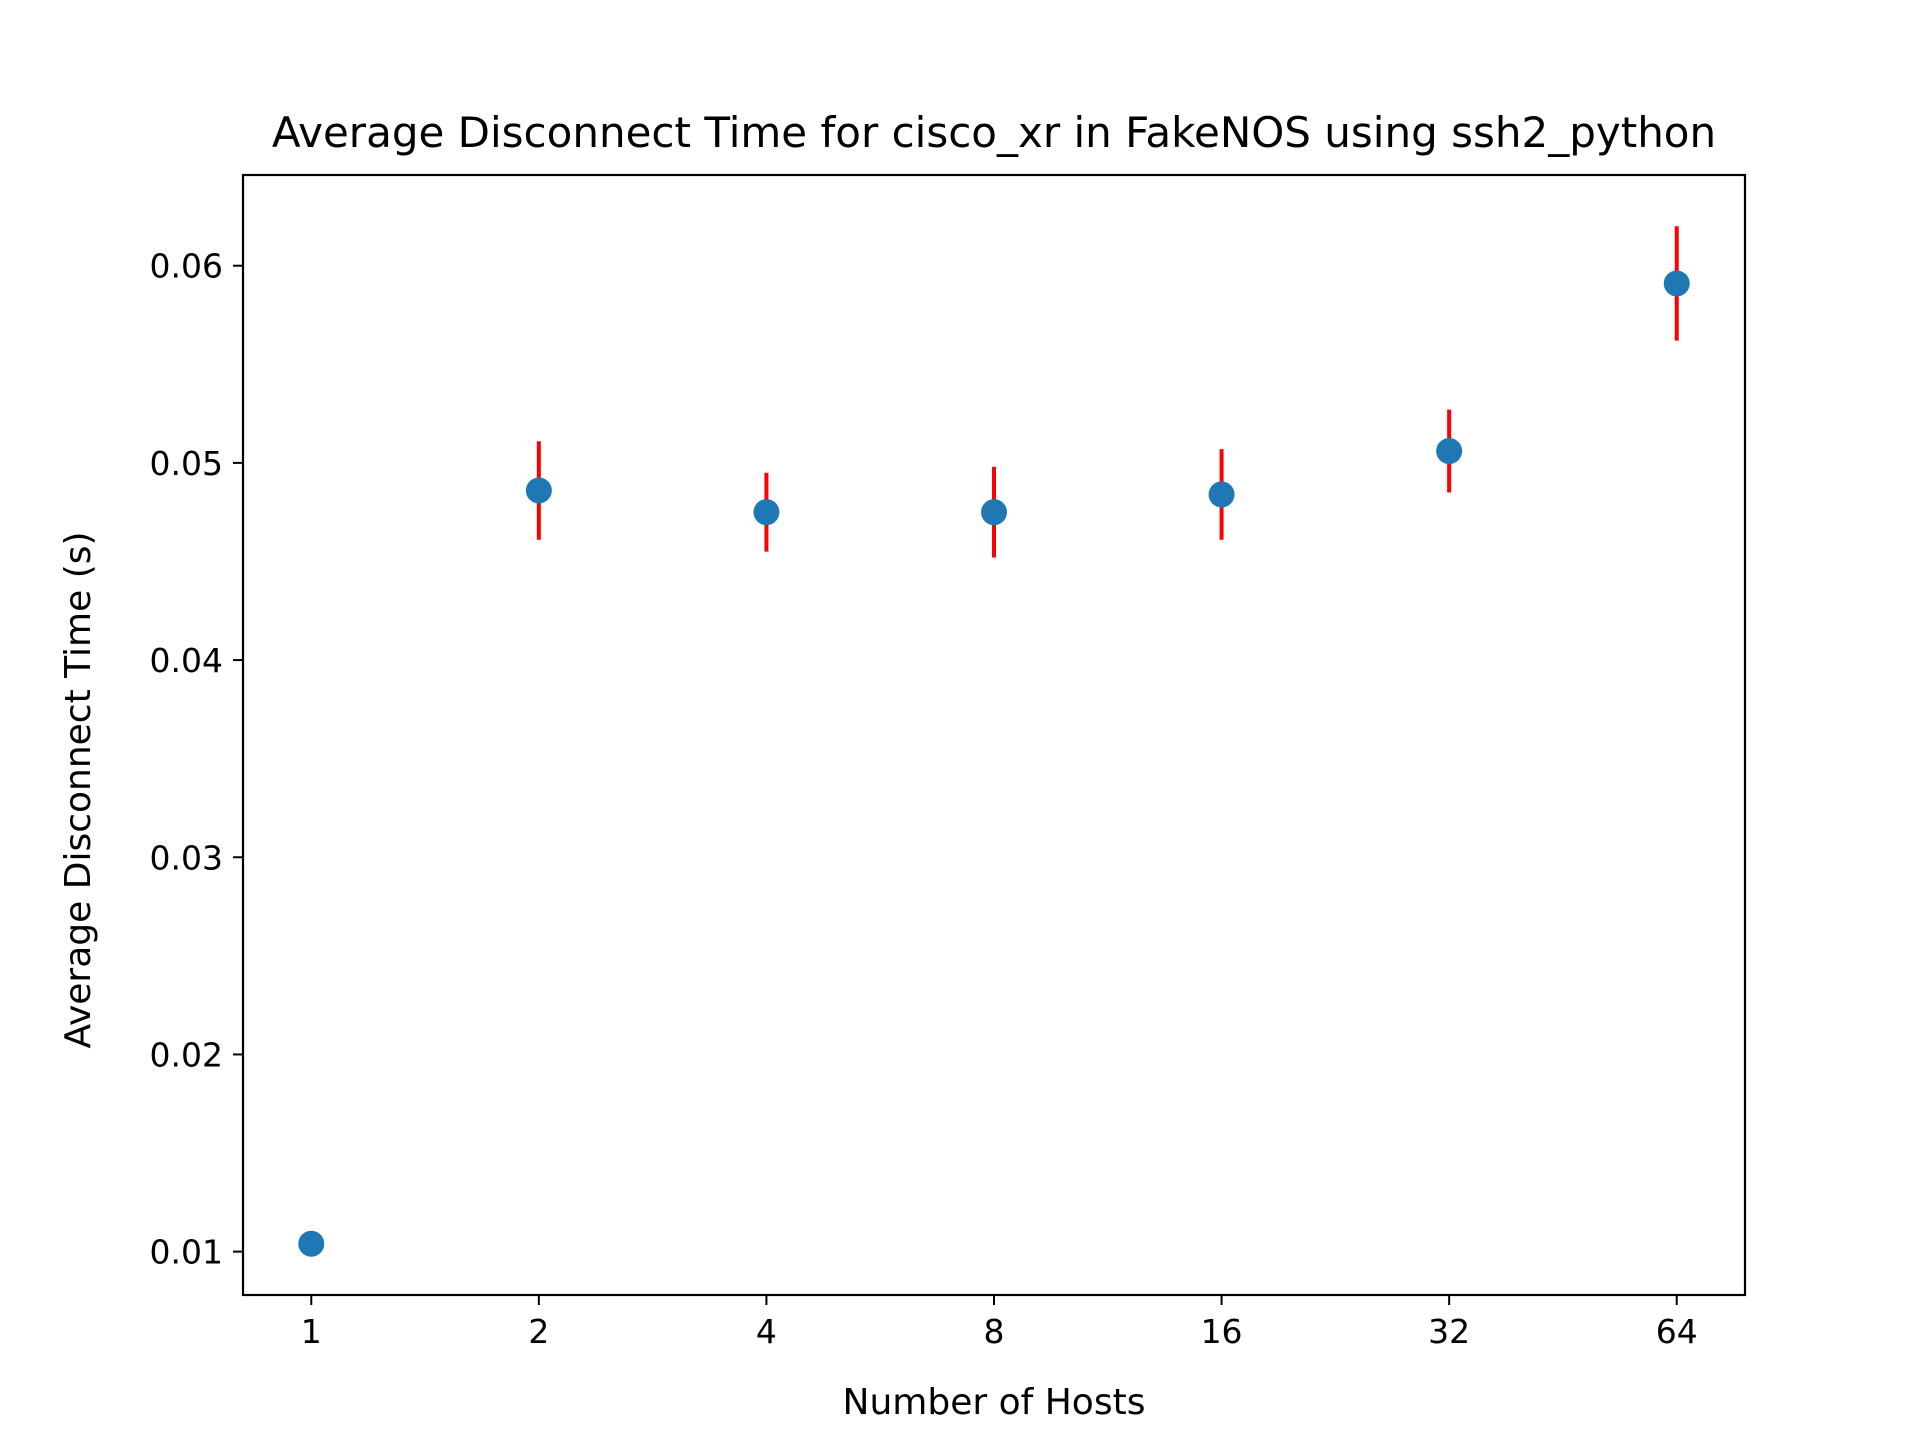 This screenshot has width=1920, height=1440. I want to click on y-tick-label-0.01: 0.01, so click(186, 1252).